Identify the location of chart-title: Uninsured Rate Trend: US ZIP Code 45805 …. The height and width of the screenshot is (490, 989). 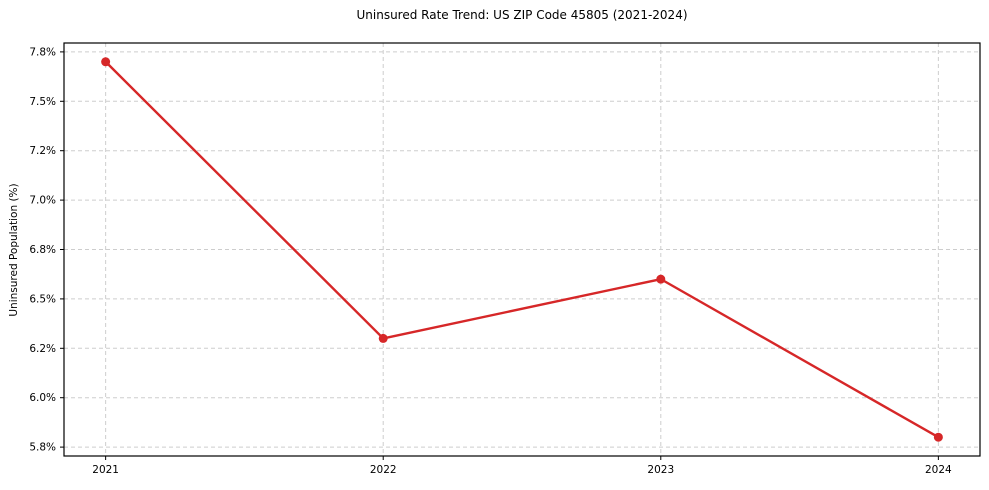
(522, 15).